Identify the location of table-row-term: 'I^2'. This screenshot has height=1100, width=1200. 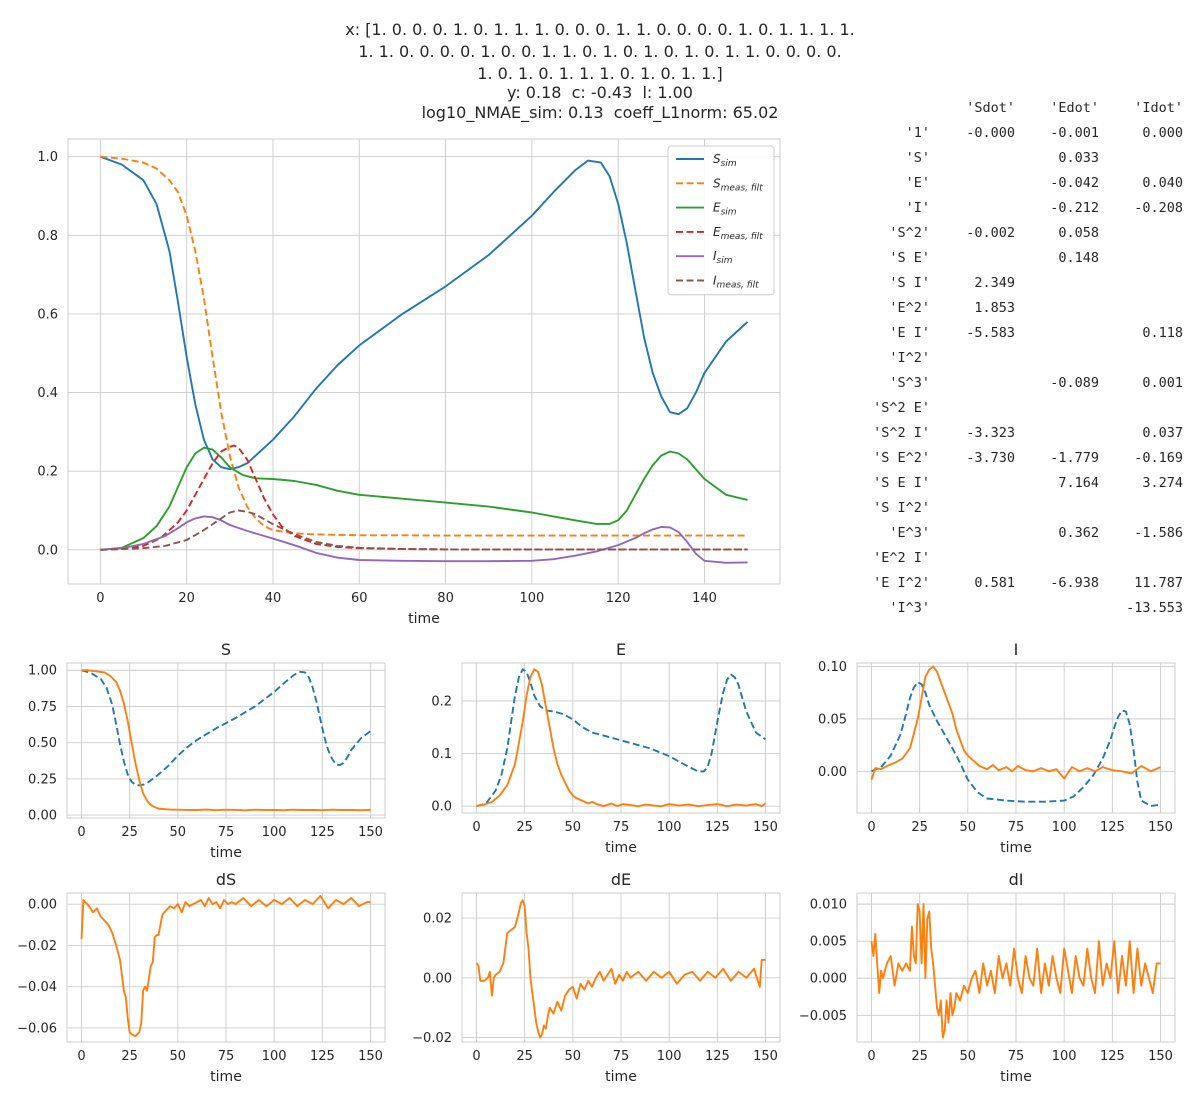
(909, 358).